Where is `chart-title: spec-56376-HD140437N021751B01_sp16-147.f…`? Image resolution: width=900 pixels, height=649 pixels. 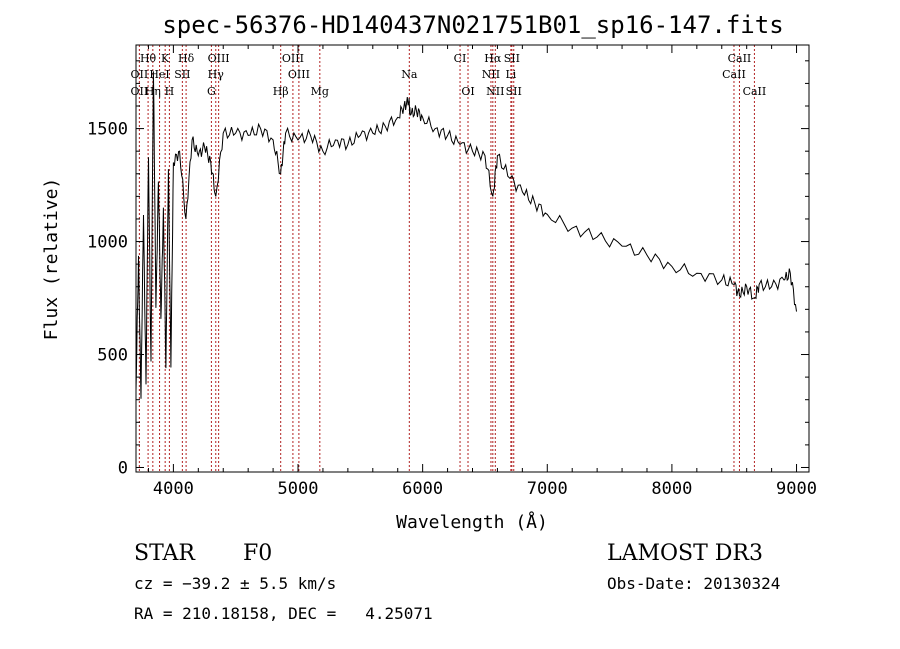 chart-title: spec-56376-HD140437N021751B01_sp16-147.f… is located at coordinates (472, 25).